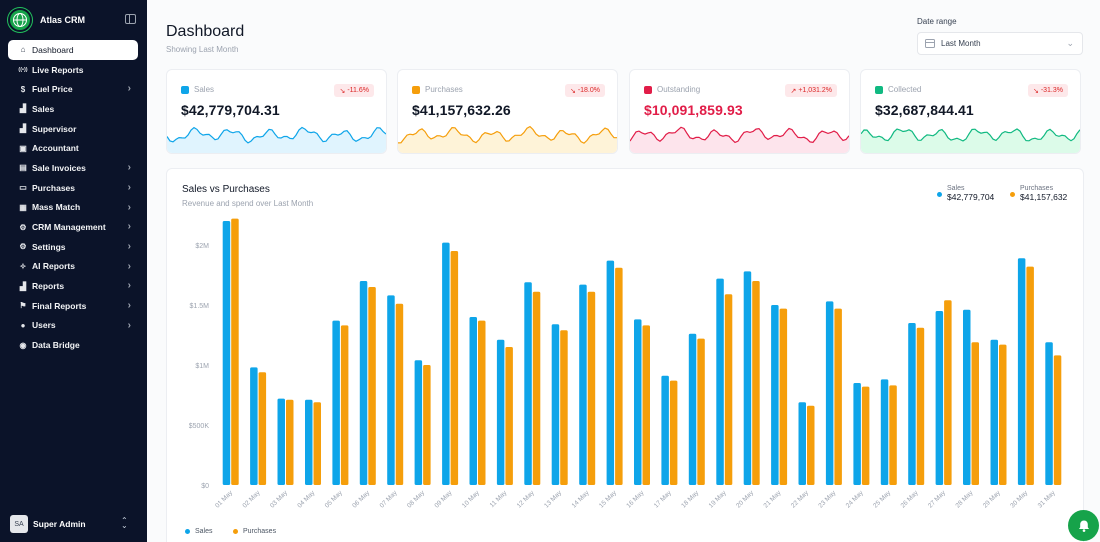  Describe the element at coordinates (48, 286) in the screenshot. I see `sidebar-item-label: Reports` at that location.